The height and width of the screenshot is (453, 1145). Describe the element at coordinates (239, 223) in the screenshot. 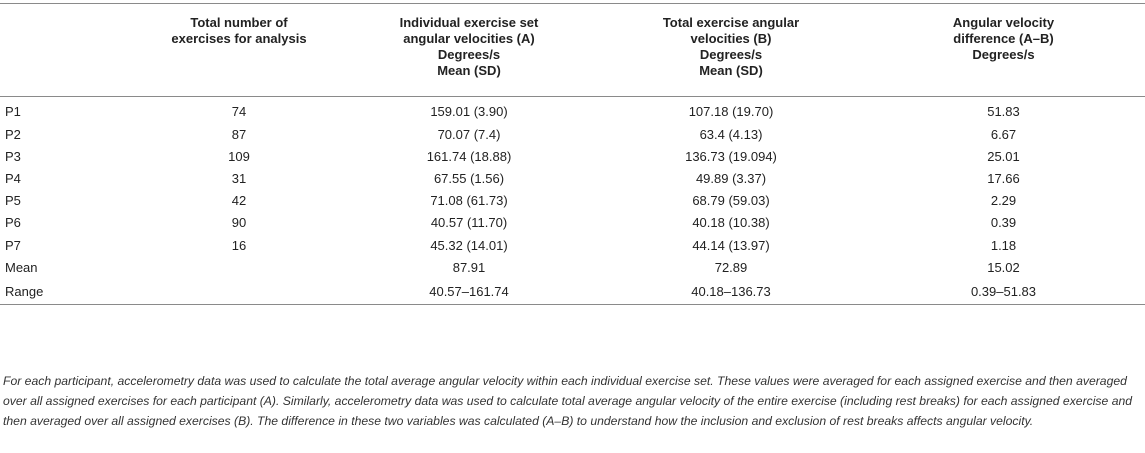

I see `exercise-count-cell: 90` at that location.